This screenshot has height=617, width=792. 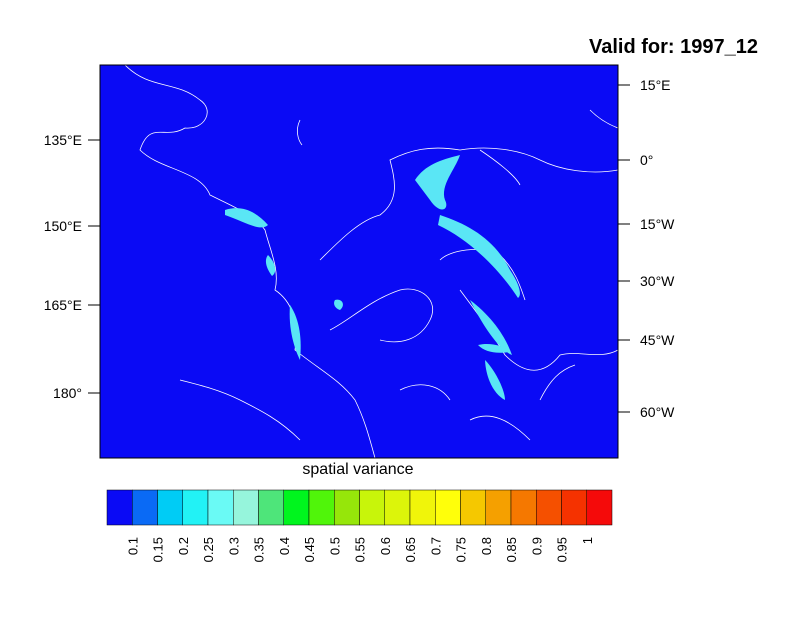 I want to click on colorbar-tick-label: 0.1, so click(x=132, y=546).